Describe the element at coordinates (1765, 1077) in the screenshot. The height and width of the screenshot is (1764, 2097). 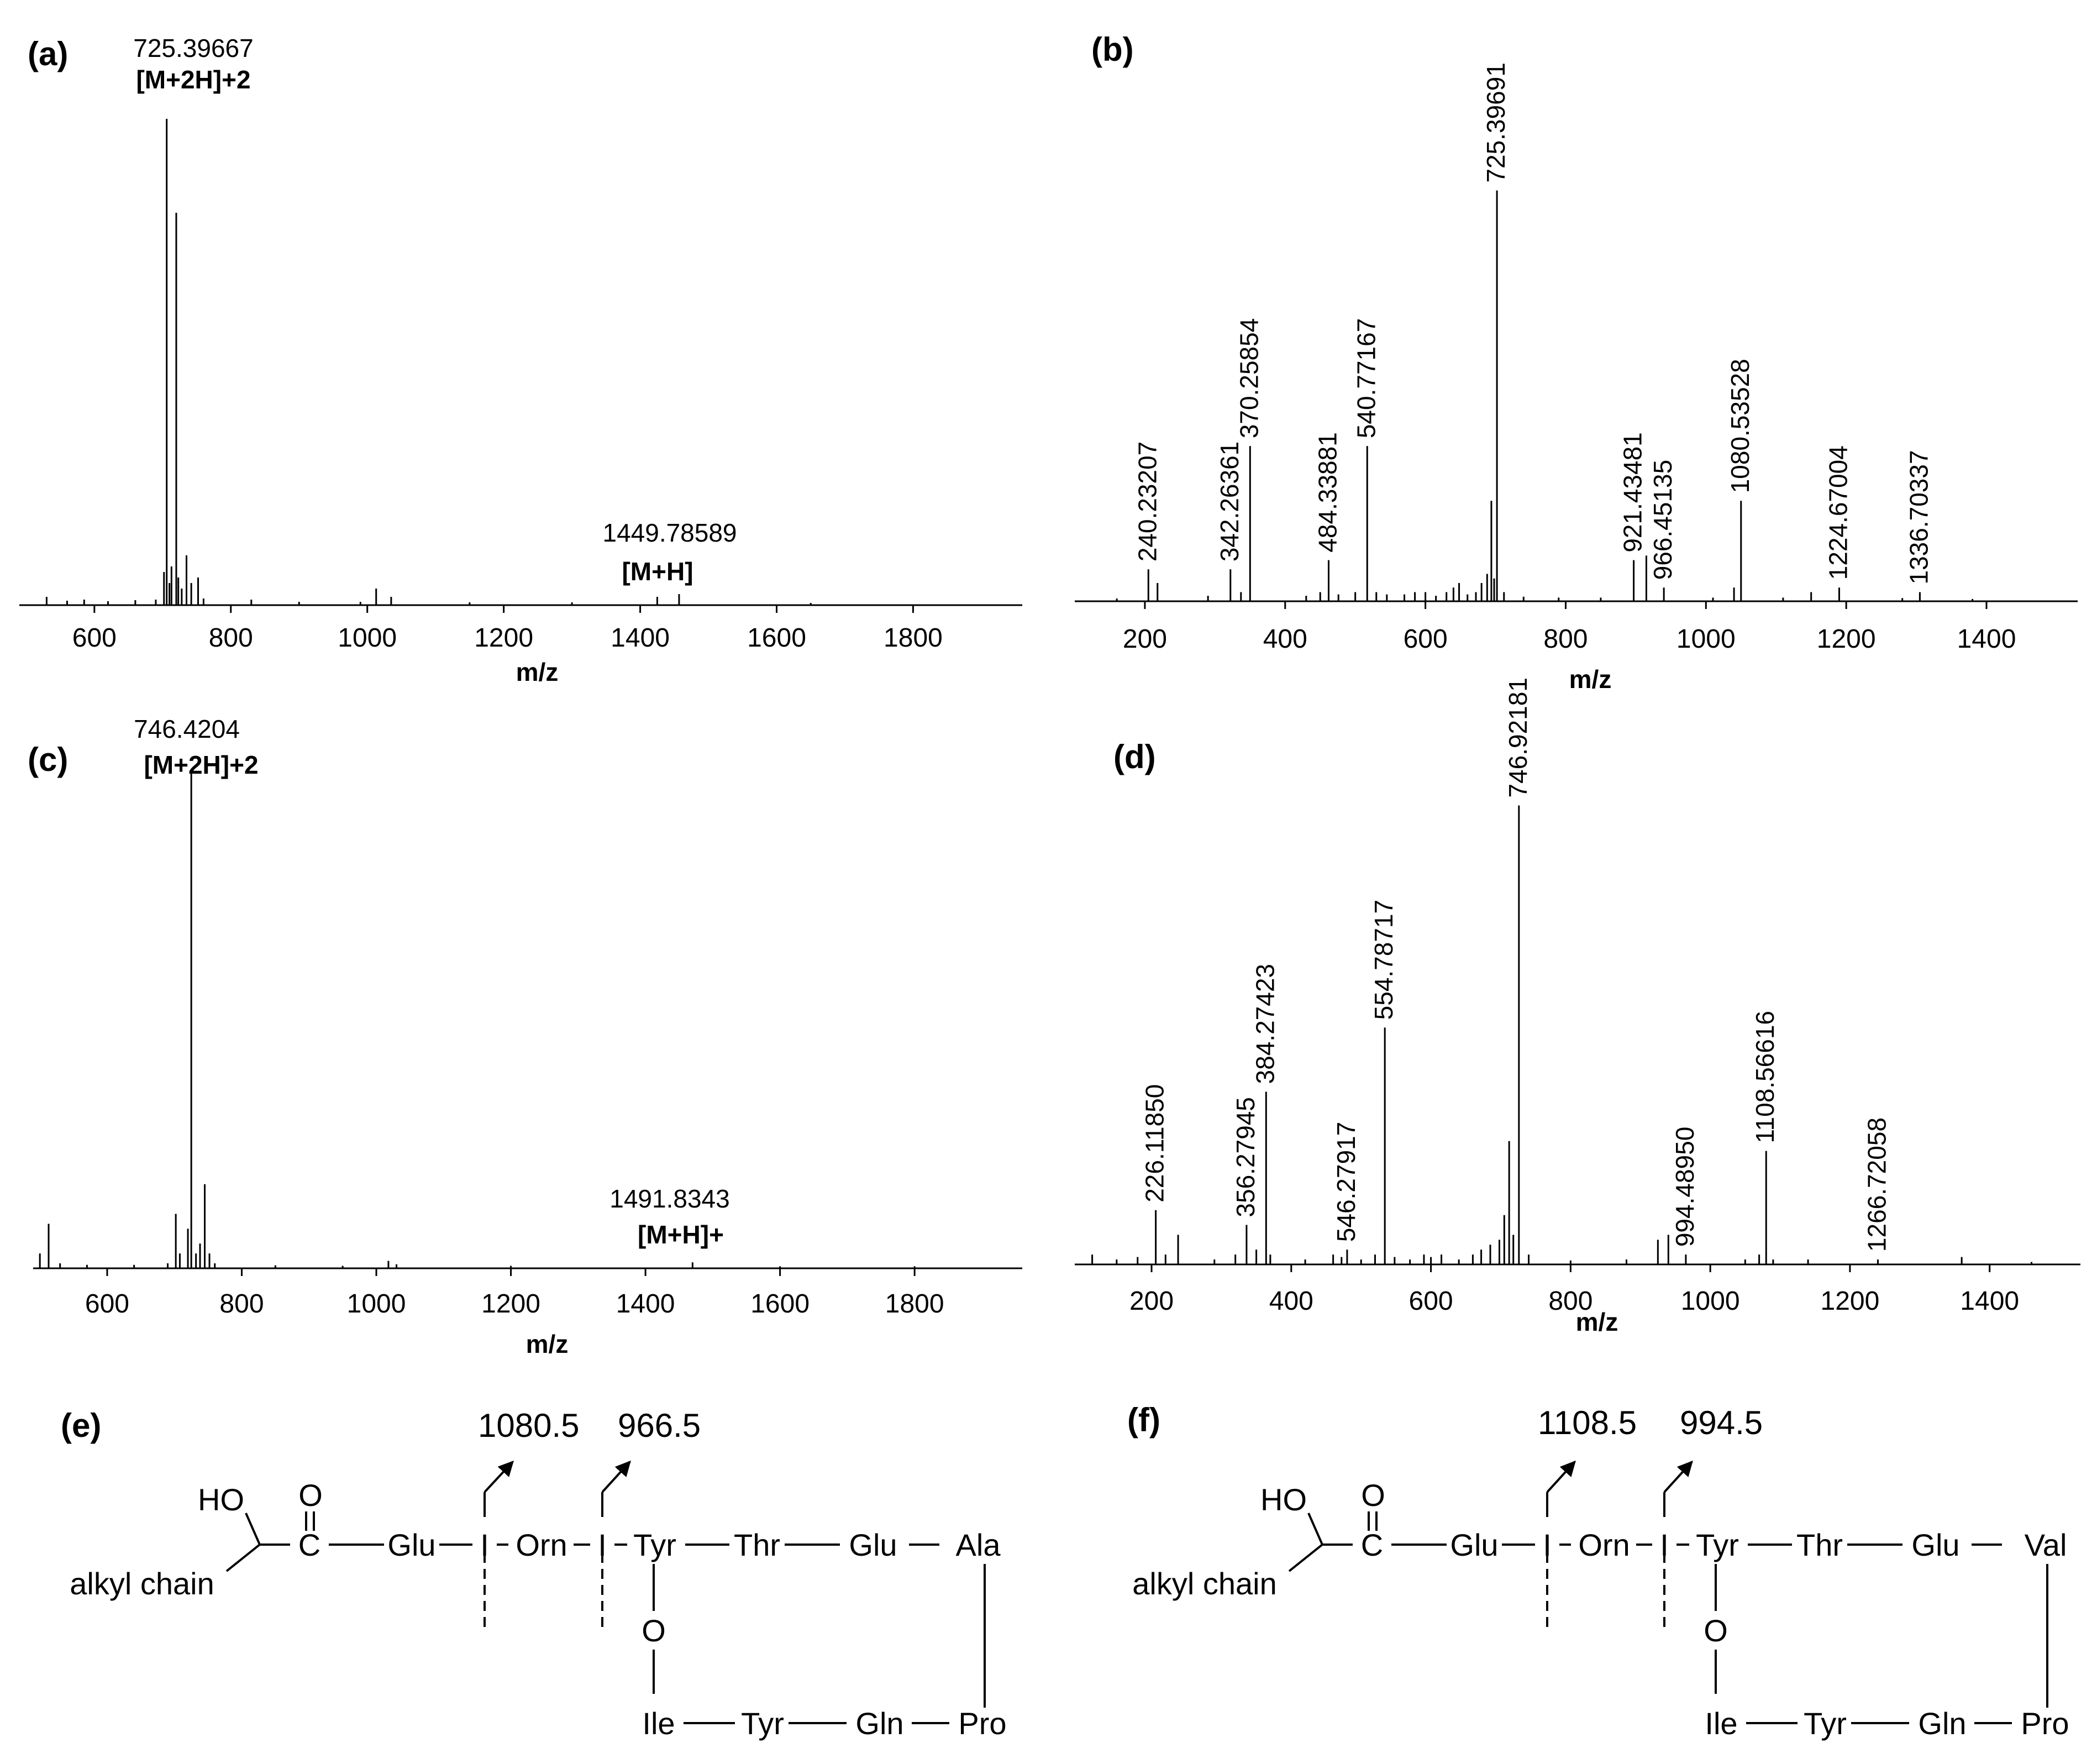
I see `peak-annotation: 1108.56616` at that location.